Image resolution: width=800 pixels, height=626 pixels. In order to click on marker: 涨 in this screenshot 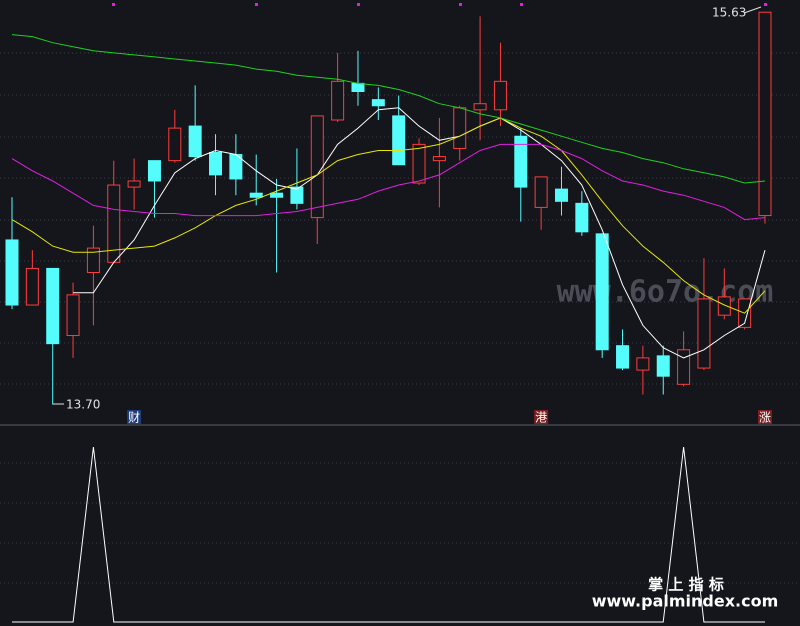, I will do `click(765, 417)`.